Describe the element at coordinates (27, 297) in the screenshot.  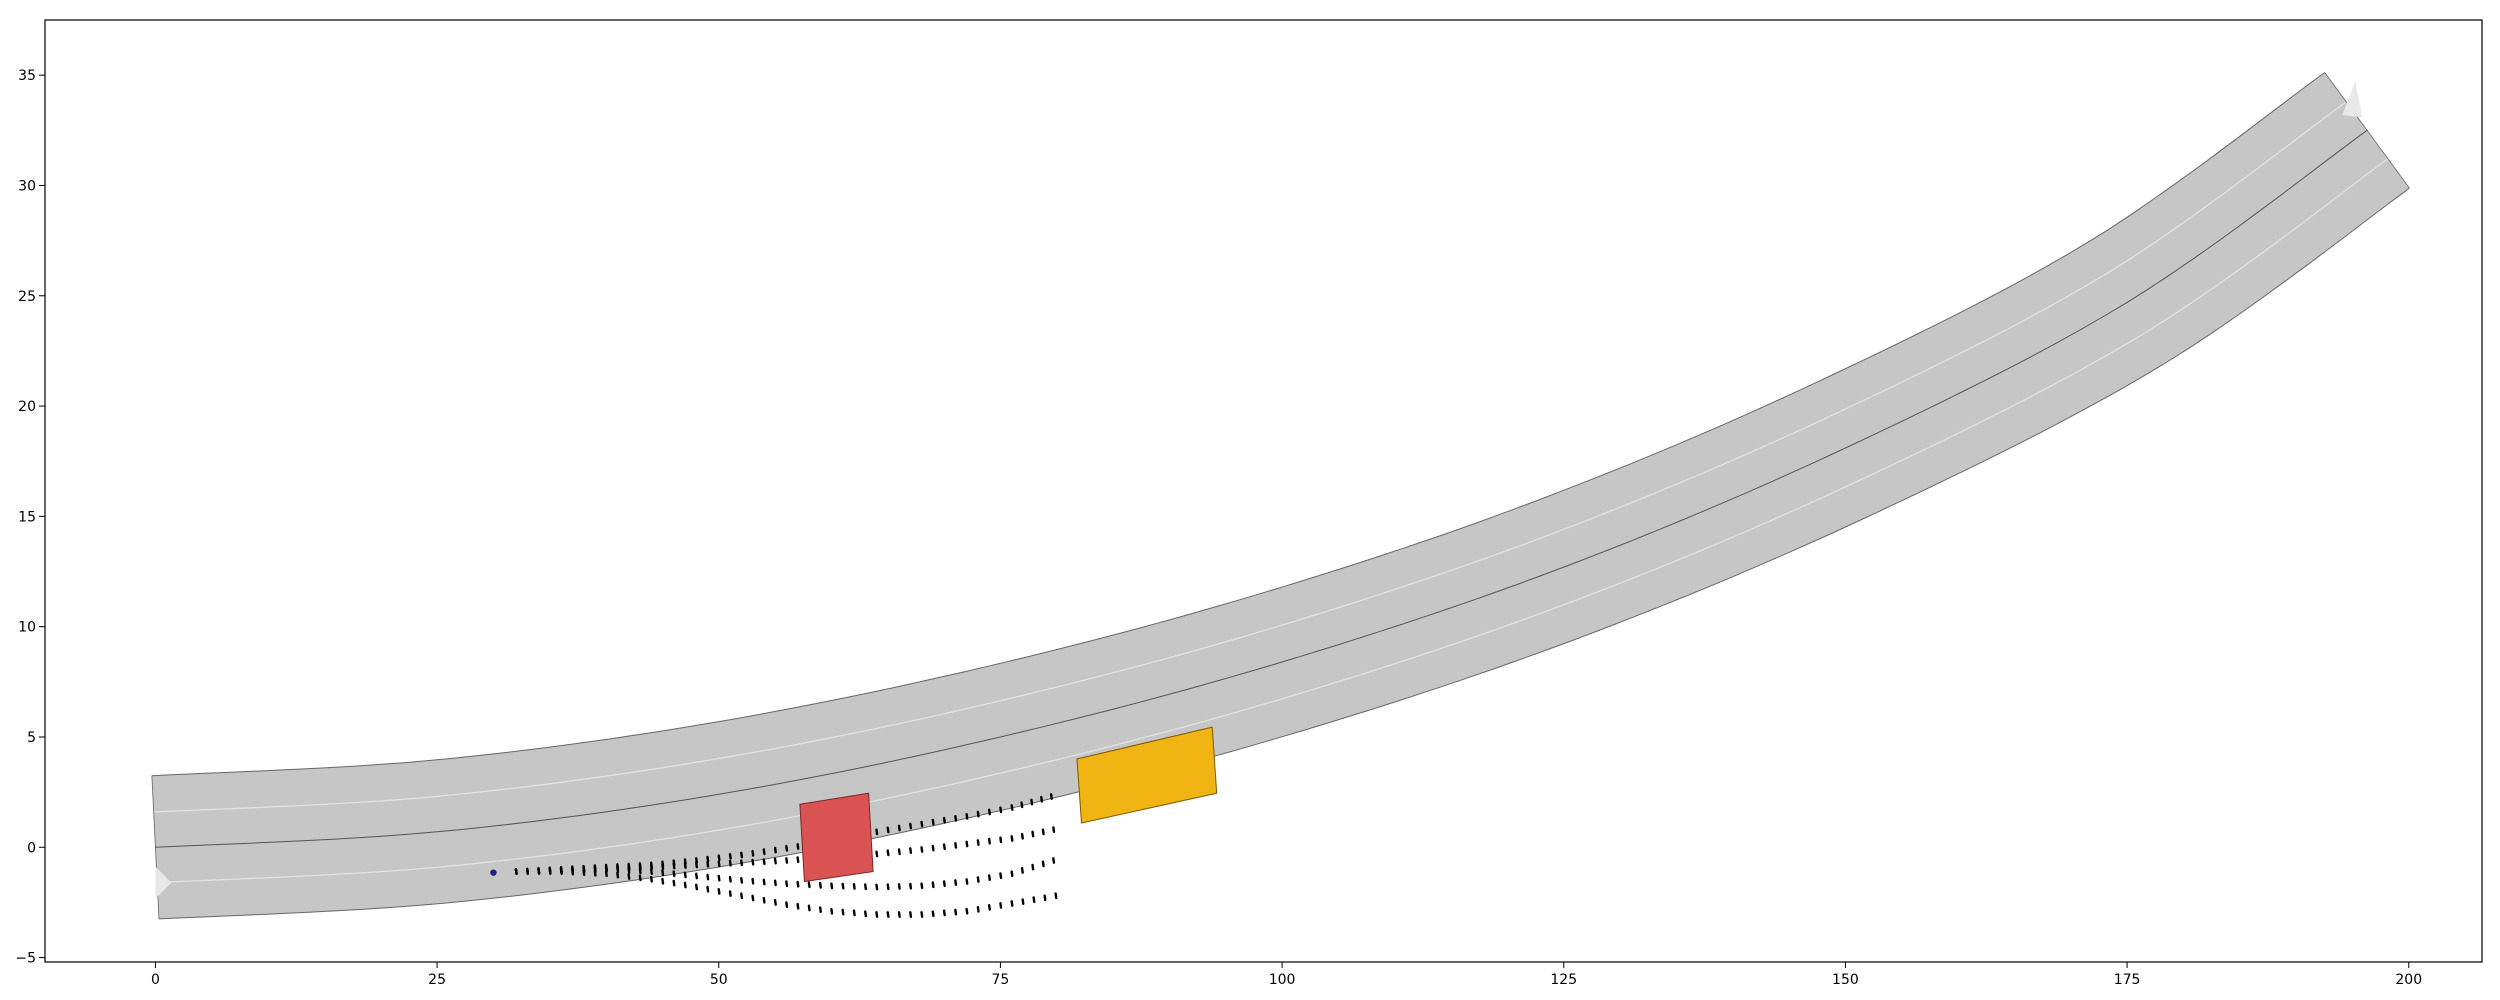
I see `y-tick-label: 25` at that location.